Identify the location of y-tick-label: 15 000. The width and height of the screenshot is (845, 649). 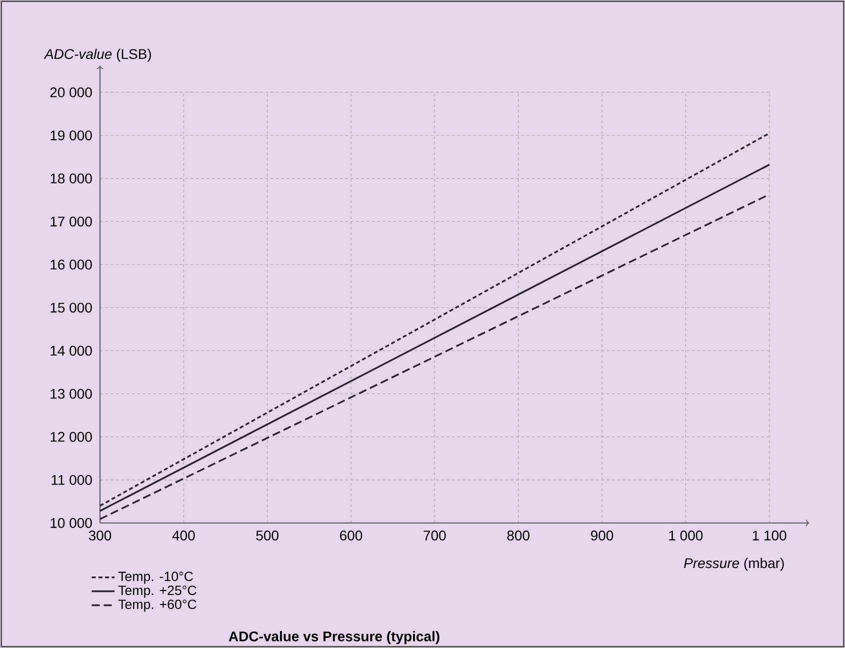
(71, 307).